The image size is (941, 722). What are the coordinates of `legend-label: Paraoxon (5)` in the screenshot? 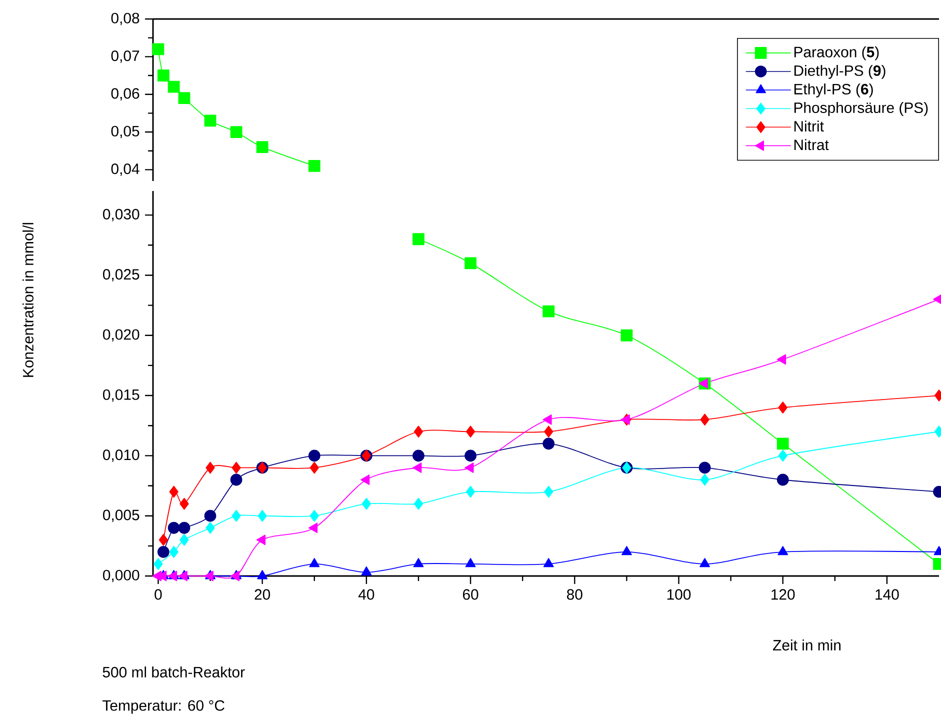 It's located at (836, 53).